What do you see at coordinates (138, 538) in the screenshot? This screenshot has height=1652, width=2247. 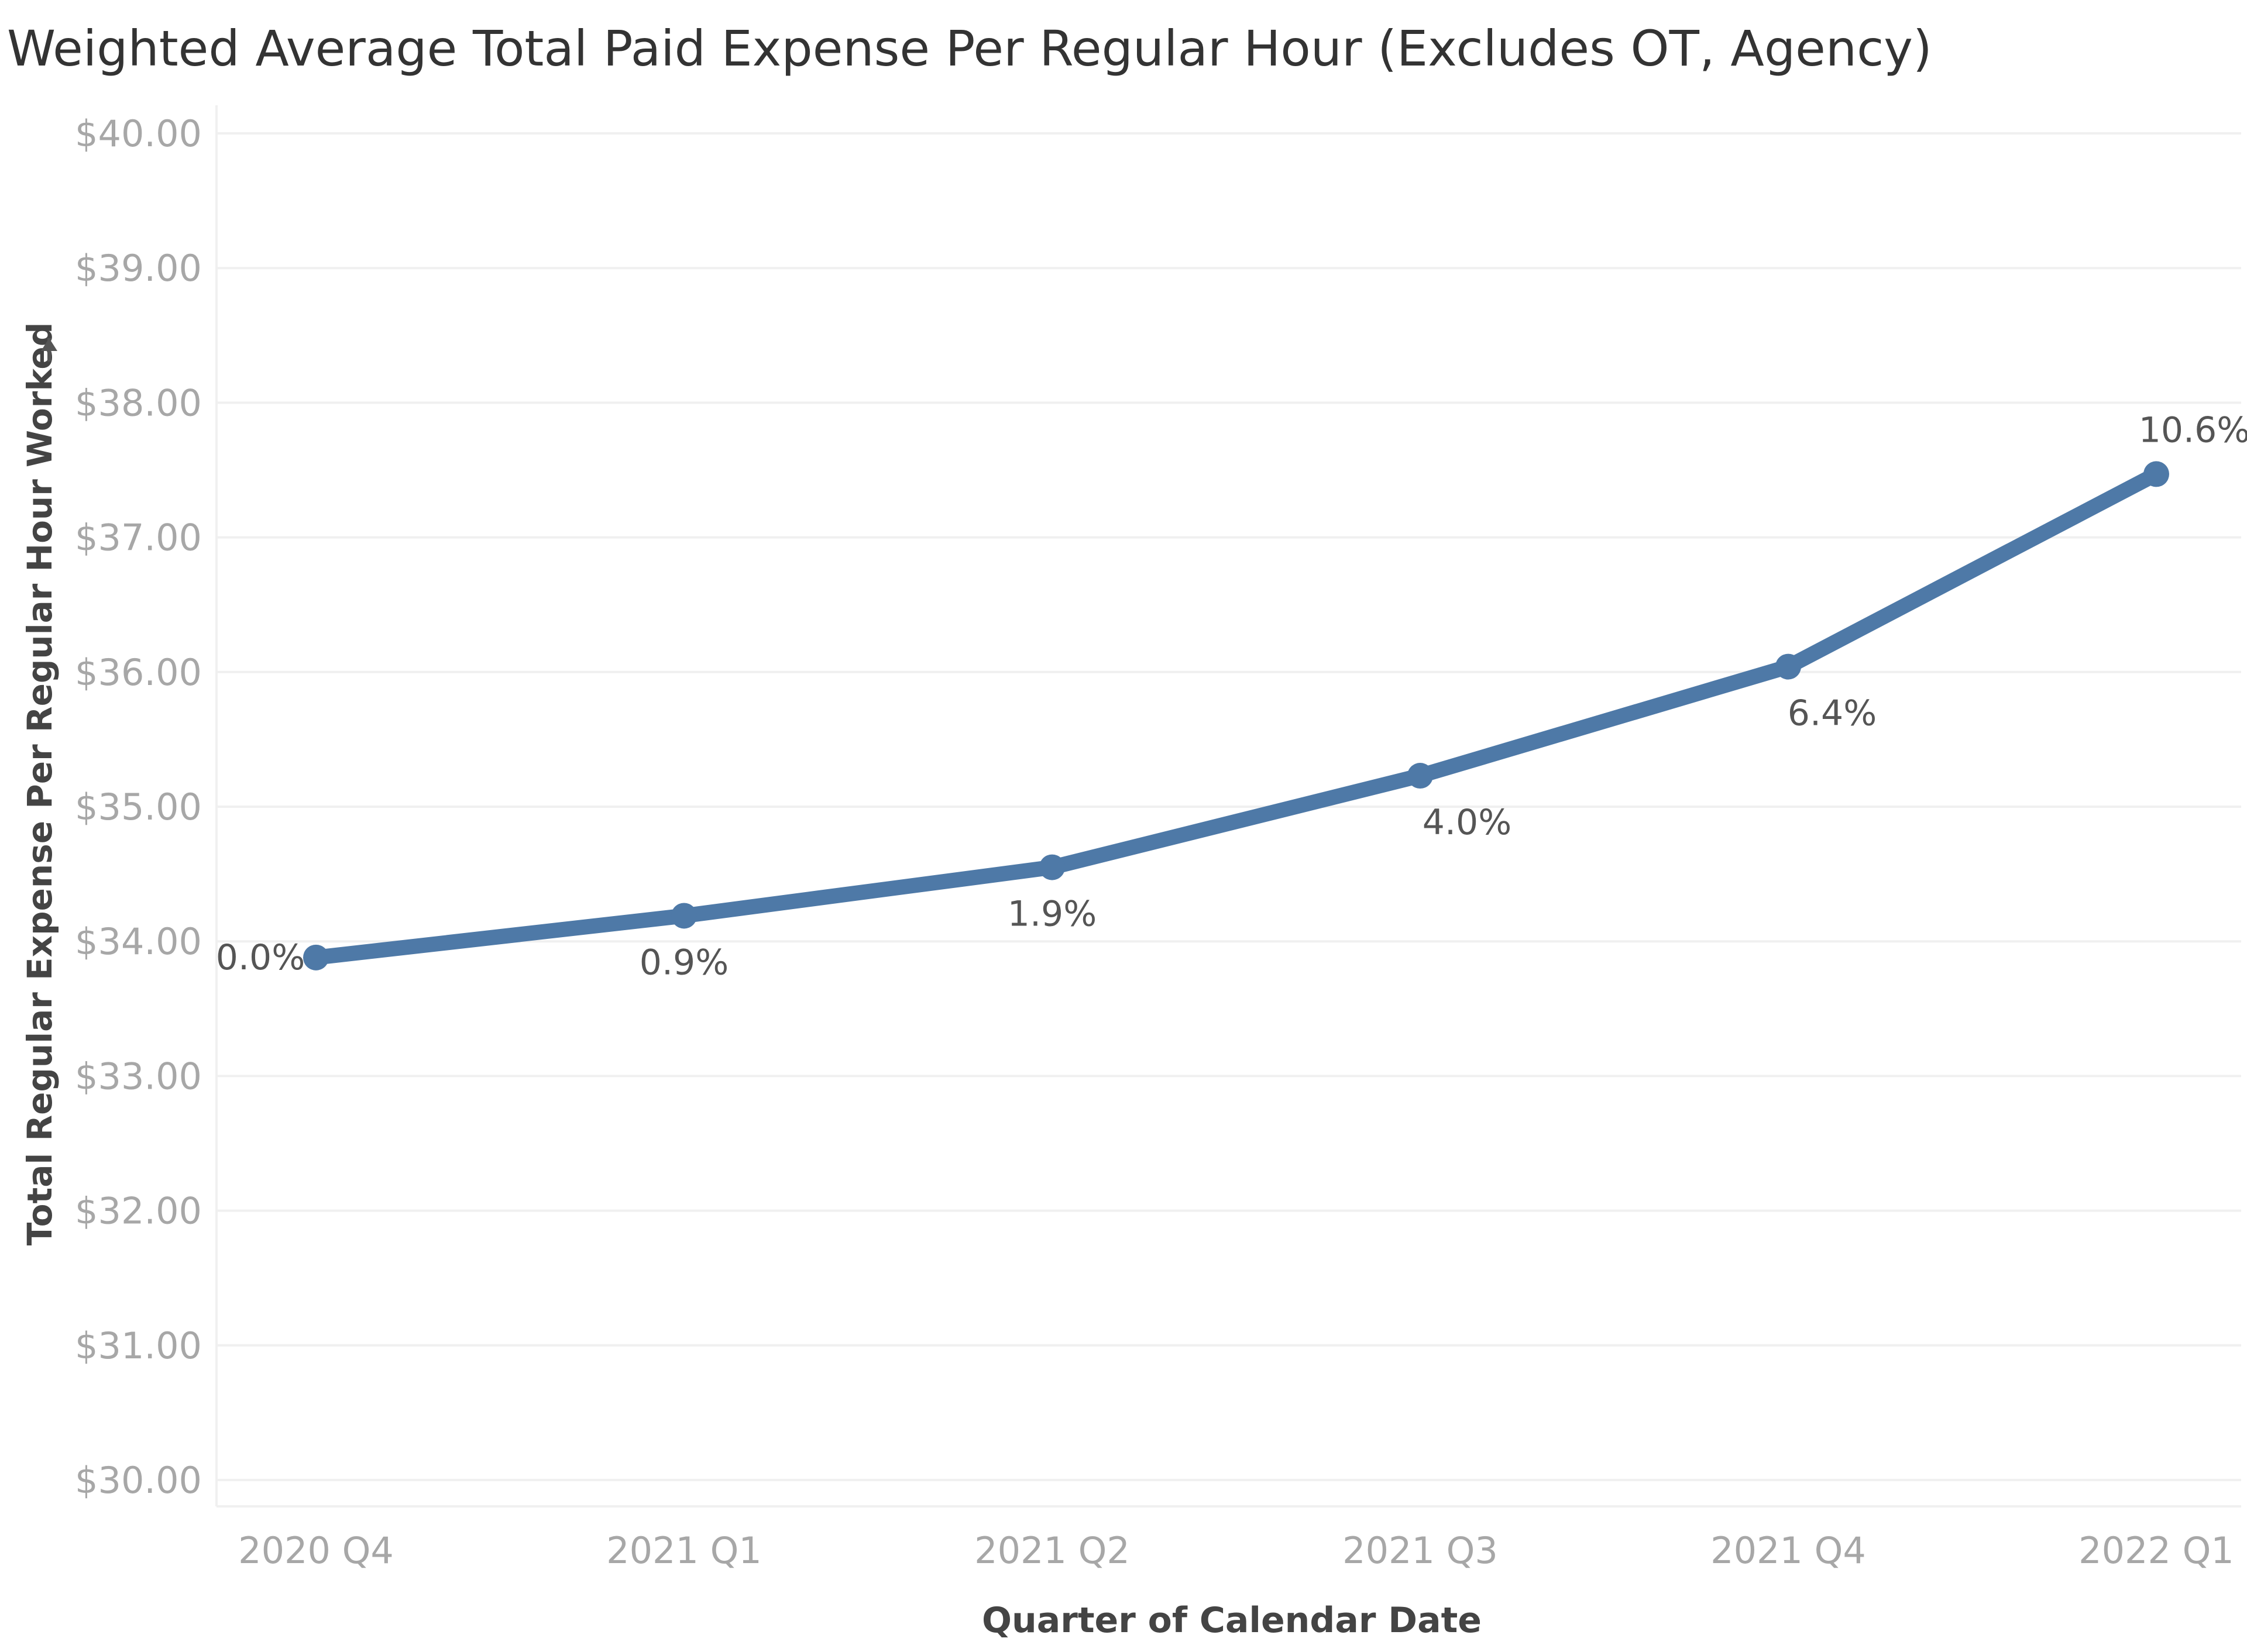 I see `y-tick-label: $37.00` at bounding box center [138, 538].